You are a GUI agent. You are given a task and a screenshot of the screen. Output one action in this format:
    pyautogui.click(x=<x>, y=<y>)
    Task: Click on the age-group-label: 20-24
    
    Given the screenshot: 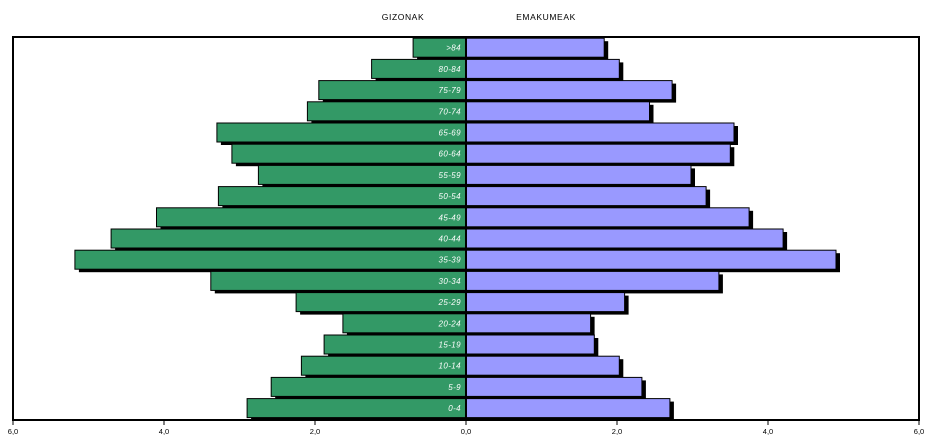 What is the action you would take?
    pyautogui.click(x=450, y=323)
    